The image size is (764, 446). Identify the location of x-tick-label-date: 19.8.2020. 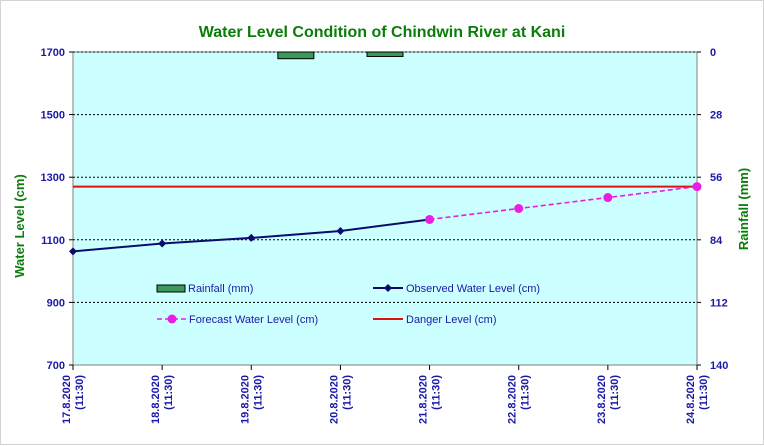
(245, 399).